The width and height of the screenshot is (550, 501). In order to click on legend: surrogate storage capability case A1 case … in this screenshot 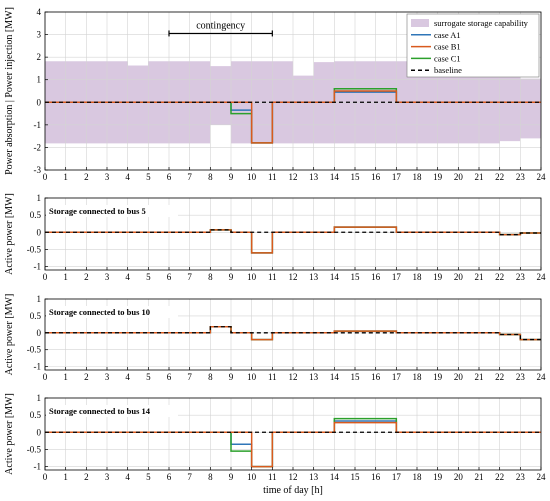, I will do `click(473, 45)`.